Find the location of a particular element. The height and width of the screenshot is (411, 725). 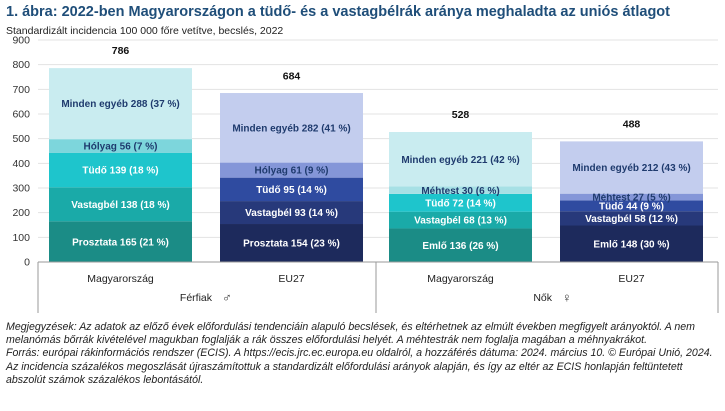

gender-symbol-icon: ♂ is located at coordinates (227, 297).